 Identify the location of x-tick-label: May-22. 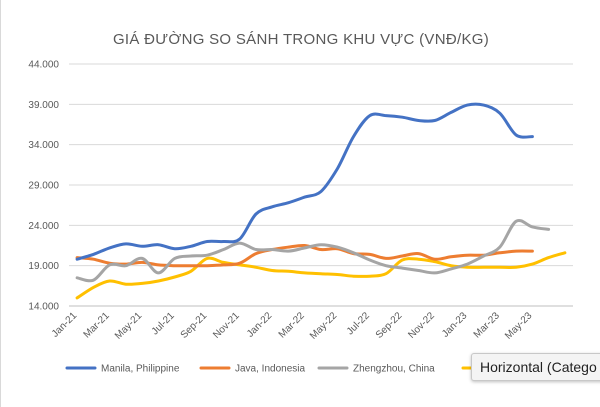
(324, 326).